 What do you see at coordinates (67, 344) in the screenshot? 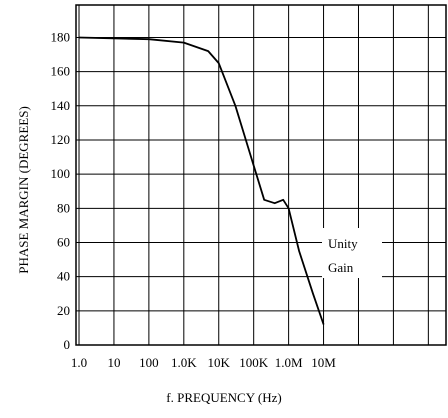
I see `y-tick-label: 0` at bounding box center [67, 344].